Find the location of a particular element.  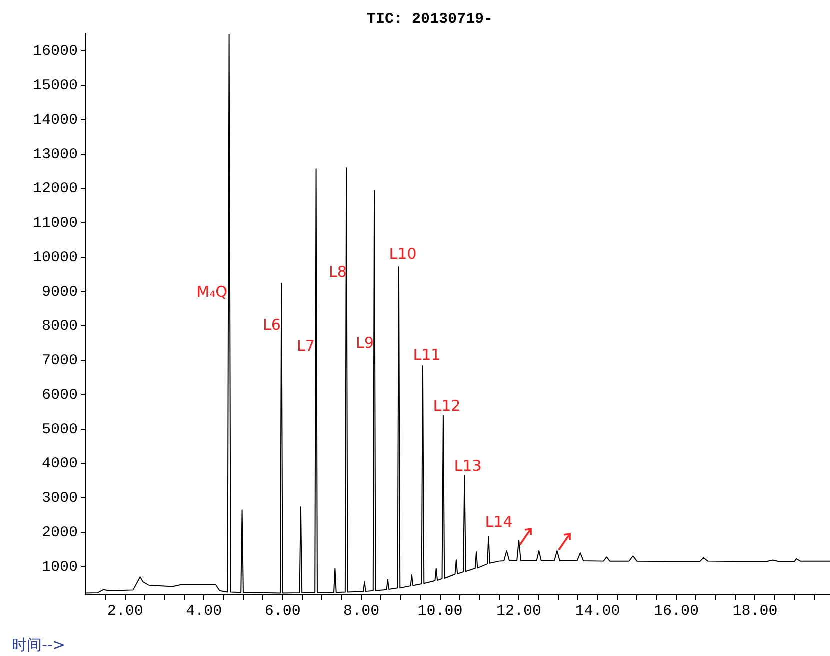

x-tick-label: 14.00 is located at coordinates (597, 611).